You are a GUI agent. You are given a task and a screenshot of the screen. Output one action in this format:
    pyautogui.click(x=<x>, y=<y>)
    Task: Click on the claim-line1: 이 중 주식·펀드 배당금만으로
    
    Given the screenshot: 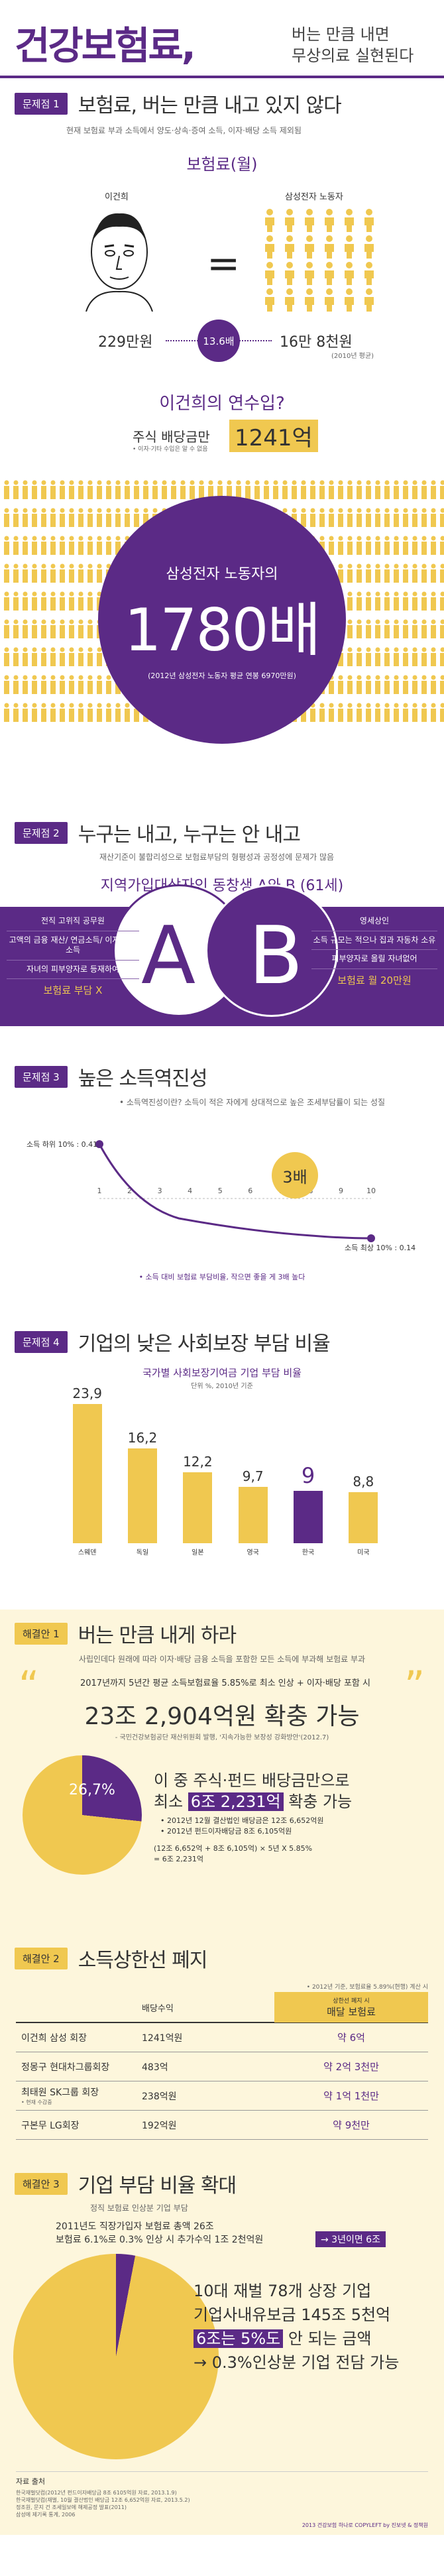 What is the action you would take?
    pyautogui.click(x=251, y=1779)
    